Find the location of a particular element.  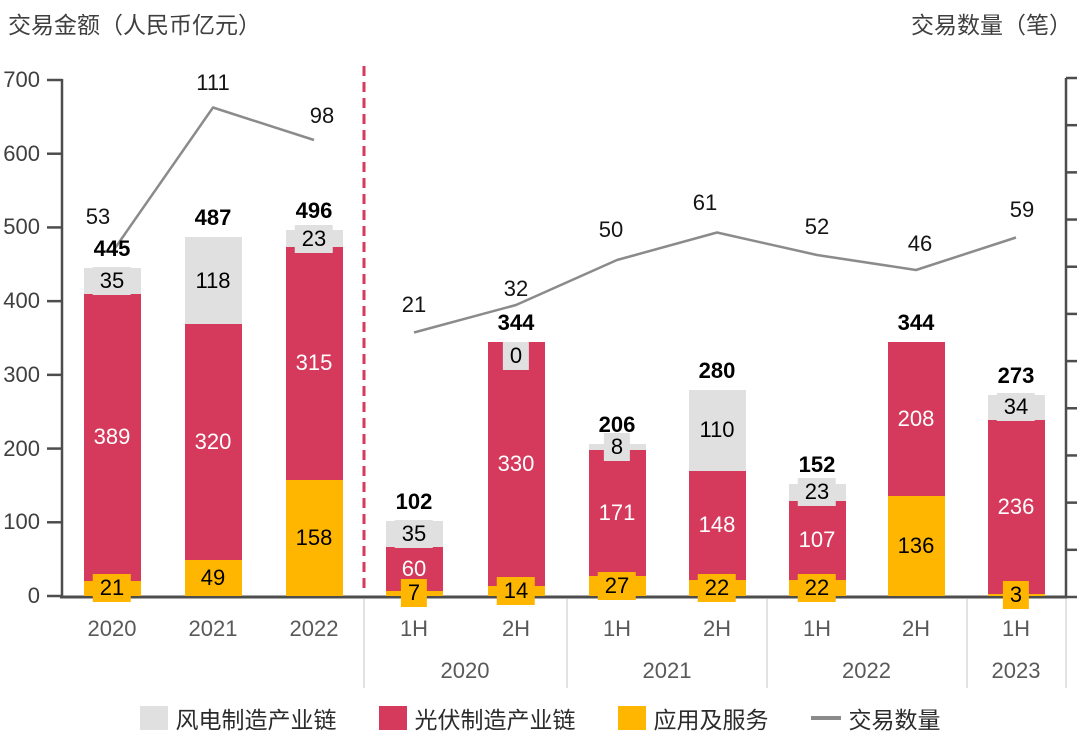

legend-item-2: 应用及服务 is located at coordinates (693, 718).